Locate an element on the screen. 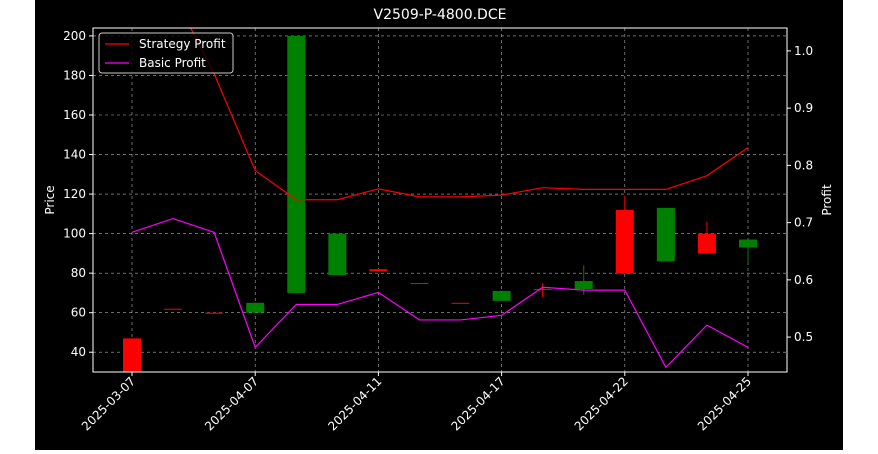 The height and width of the screenshot is (454, 878). y-axis-label: Price is located at coordinates (50, 199).